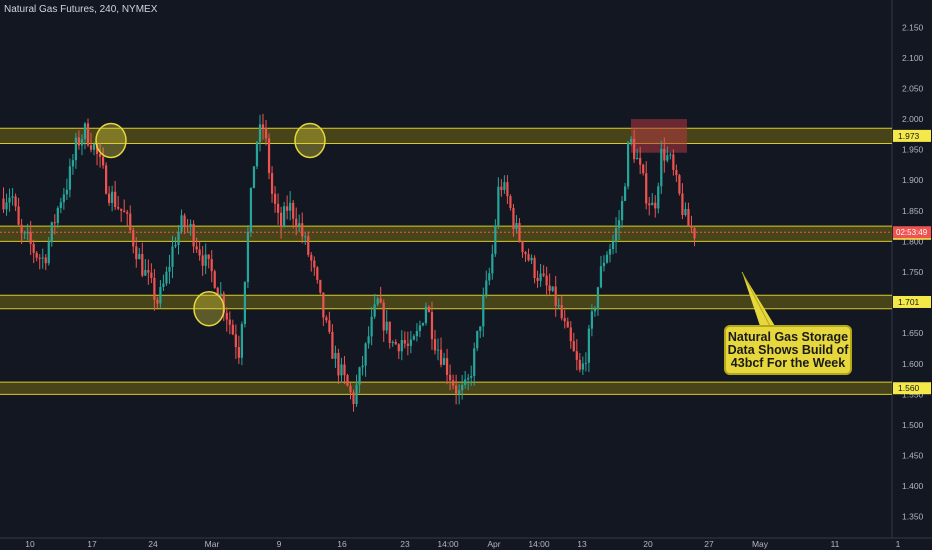 The width and height of the screenshot is (932, 550). Describe the element at coordinates (913, 394) in the screenshot. I see `y-tick-label: 1.550` at that location.